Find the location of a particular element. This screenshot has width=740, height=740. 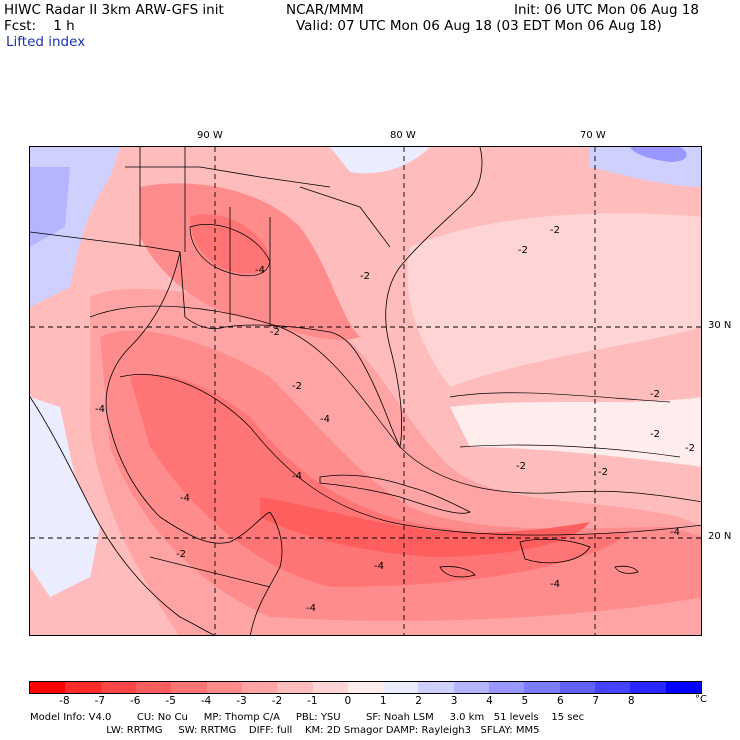

shade-atlantic is located at coordinates (554, 300).